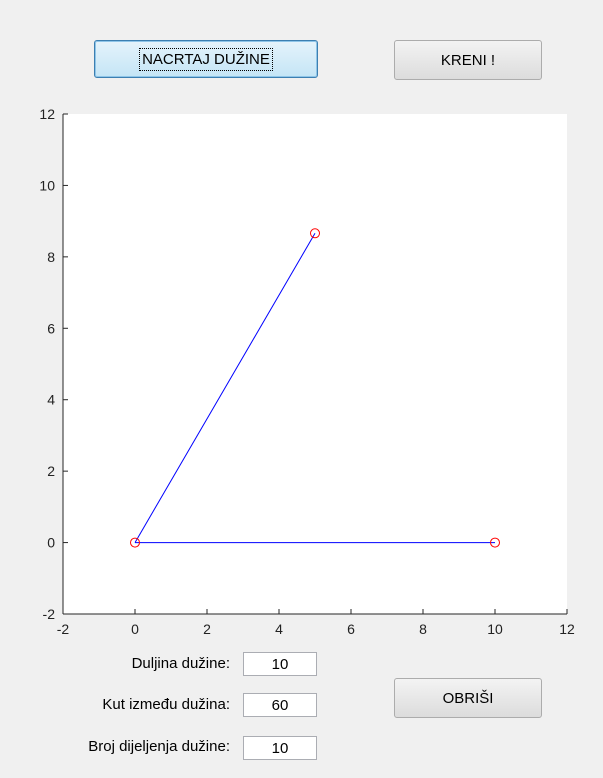  Describe the element at coordinates (49, 614) in the screenshot. I see `y-tick-label: -2` at that location.